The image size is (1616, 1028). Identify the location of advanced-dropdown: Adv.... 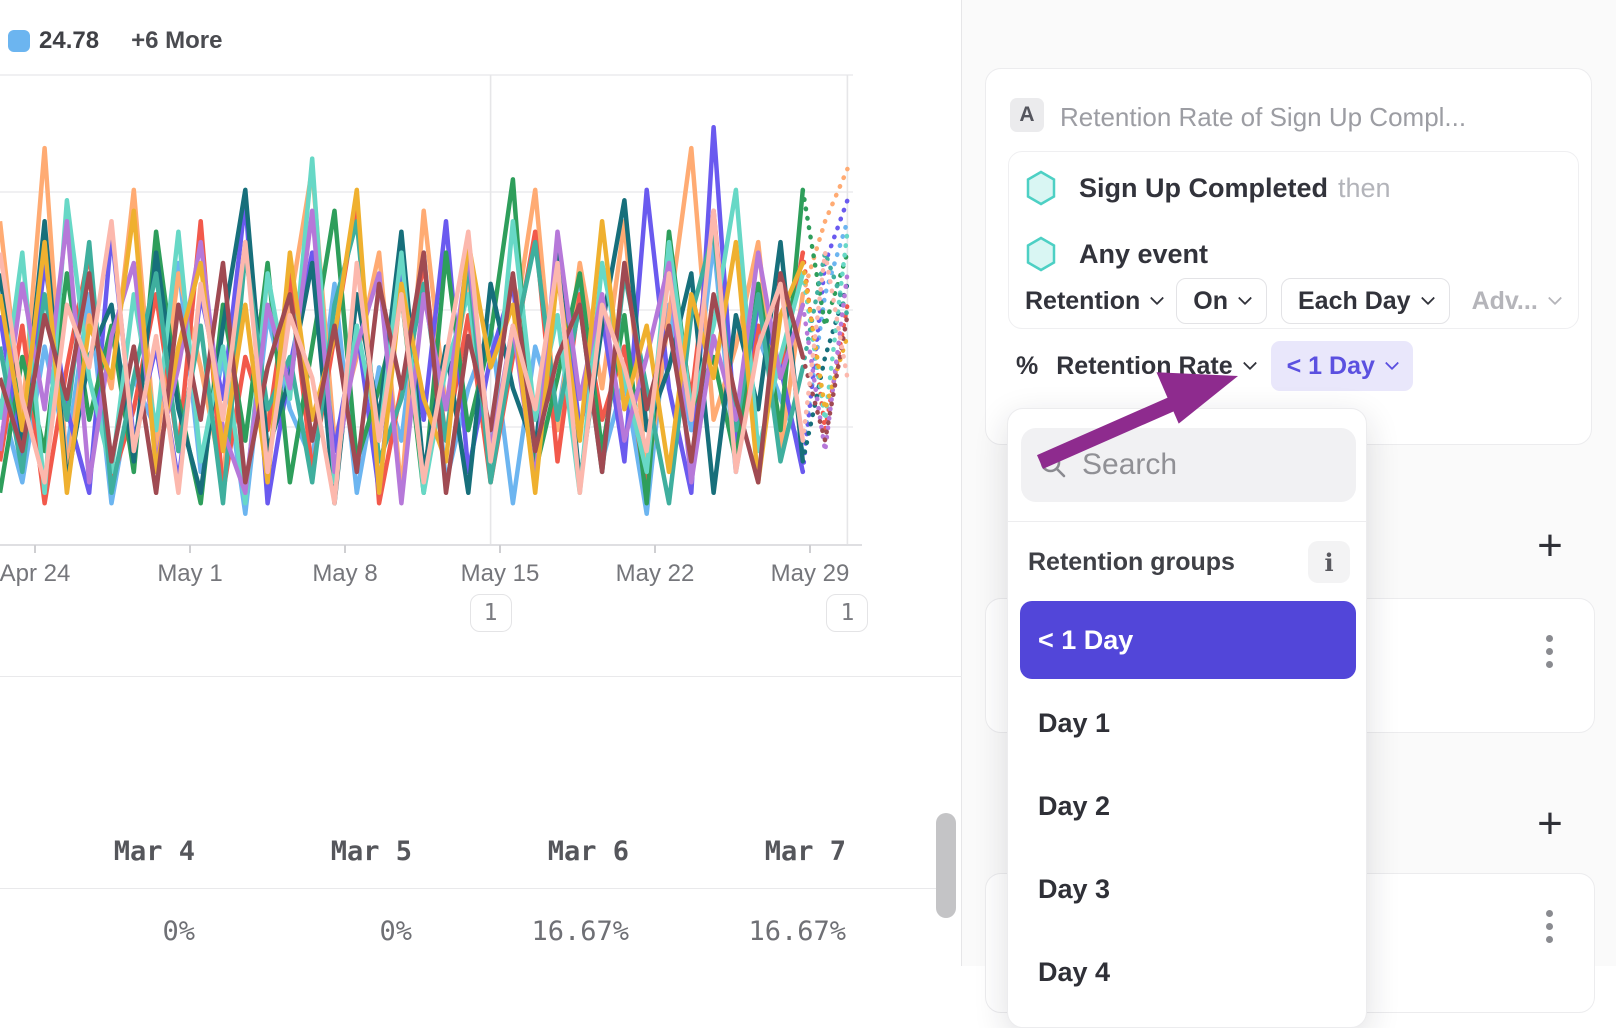
(1517, 301).